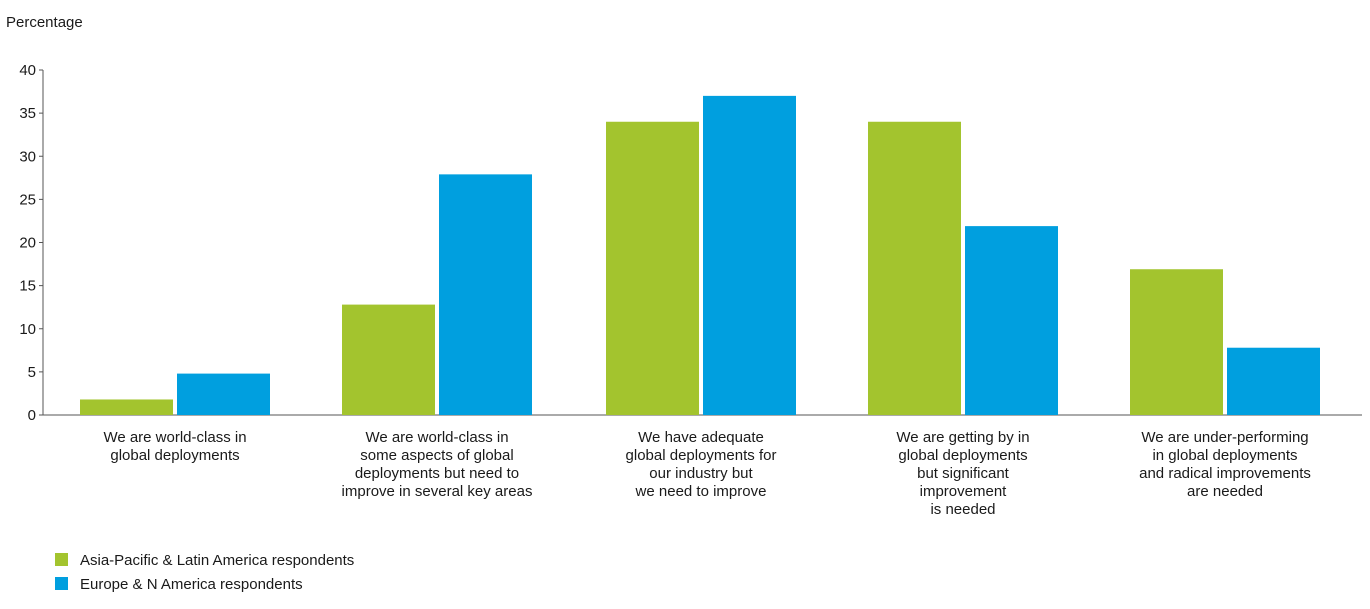 This screenshot has width=1370, height=609. Describe the element at coordinates (44, 22) in the screenshot. I see `y-axis-title: Percentage` at that location.